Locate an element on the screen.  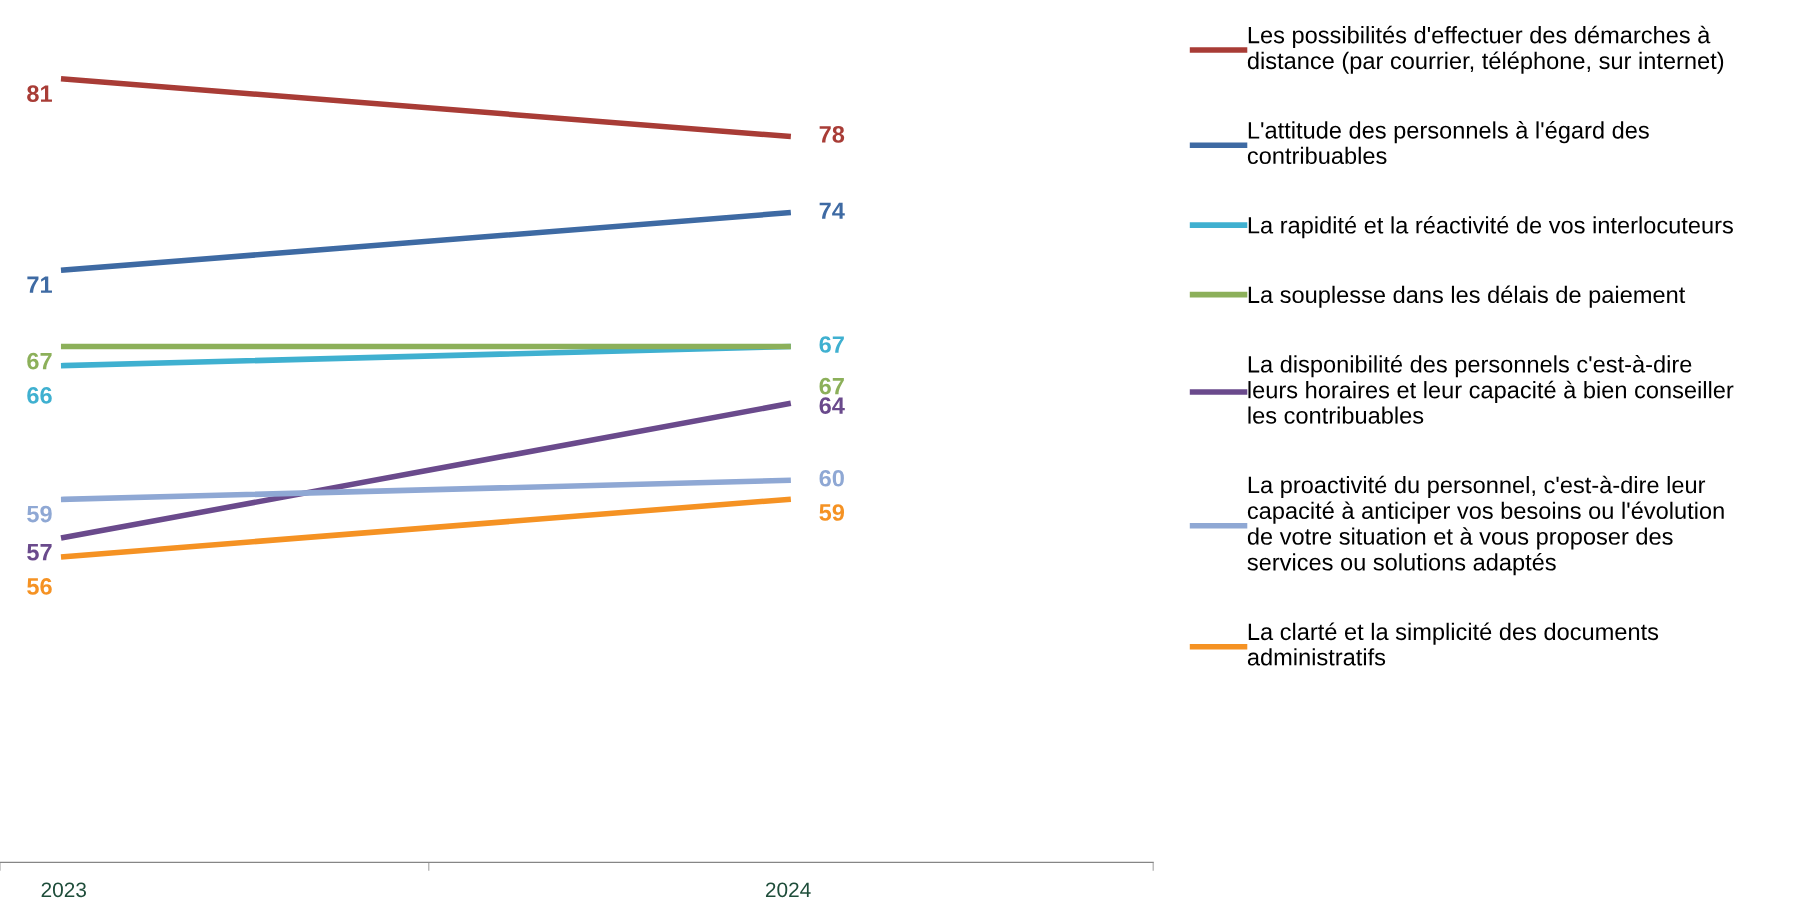
data-label: 78 is located at coordinates (832, 134).